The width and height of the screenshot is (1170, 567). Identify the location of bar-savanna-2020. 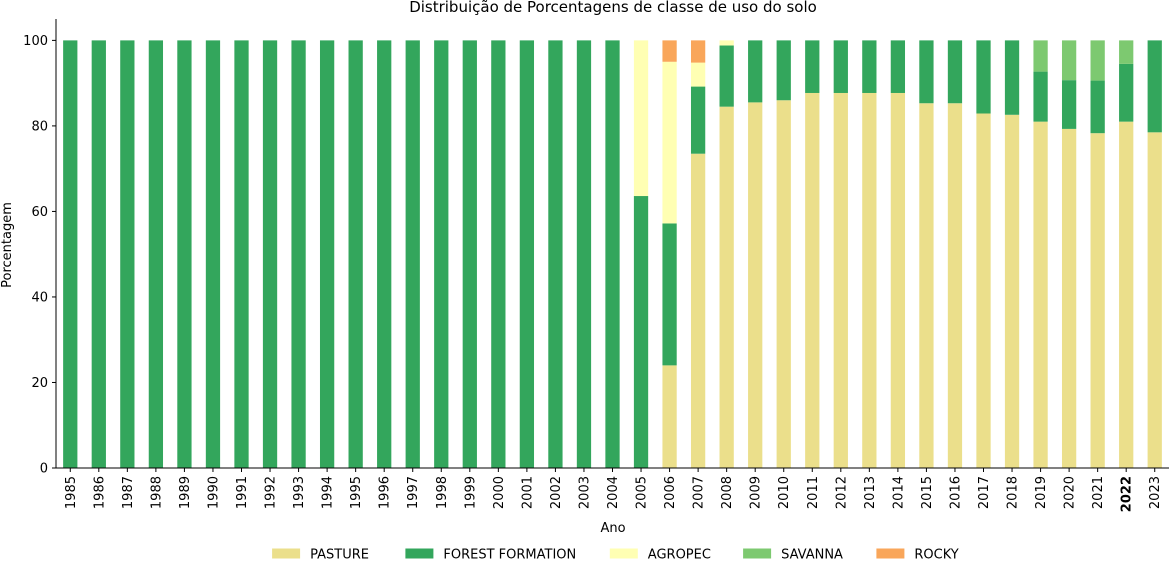
(1069, 60).